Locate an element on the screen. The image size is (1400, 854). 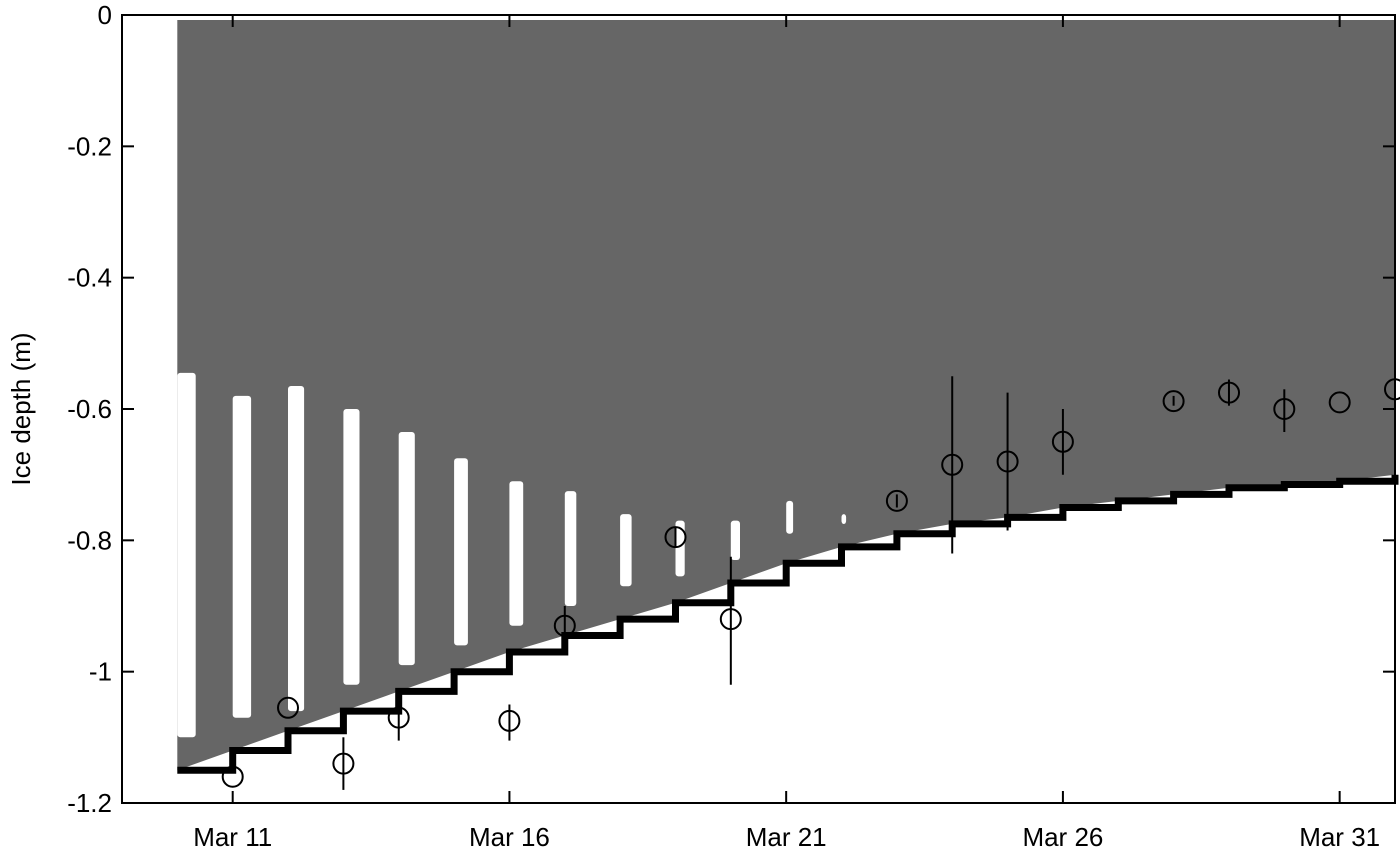
y-tick-label: -0.8 is located at coordinates (89, 540).